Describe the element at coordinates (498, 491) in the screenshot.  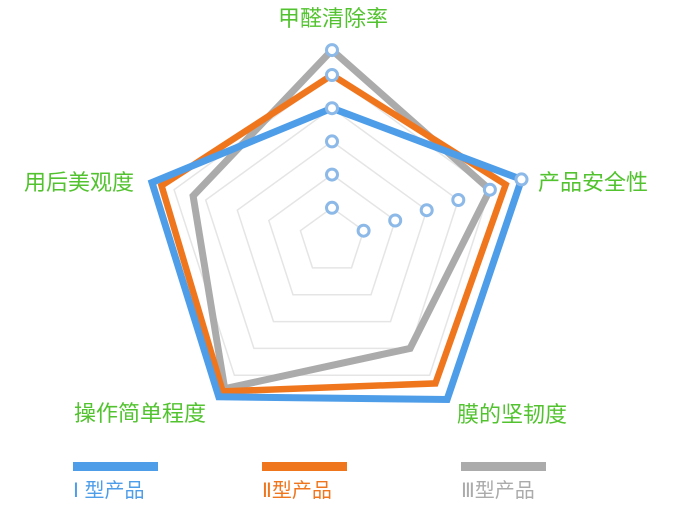
I see `legend-label-type3: Ⅲ型产品` at that location.